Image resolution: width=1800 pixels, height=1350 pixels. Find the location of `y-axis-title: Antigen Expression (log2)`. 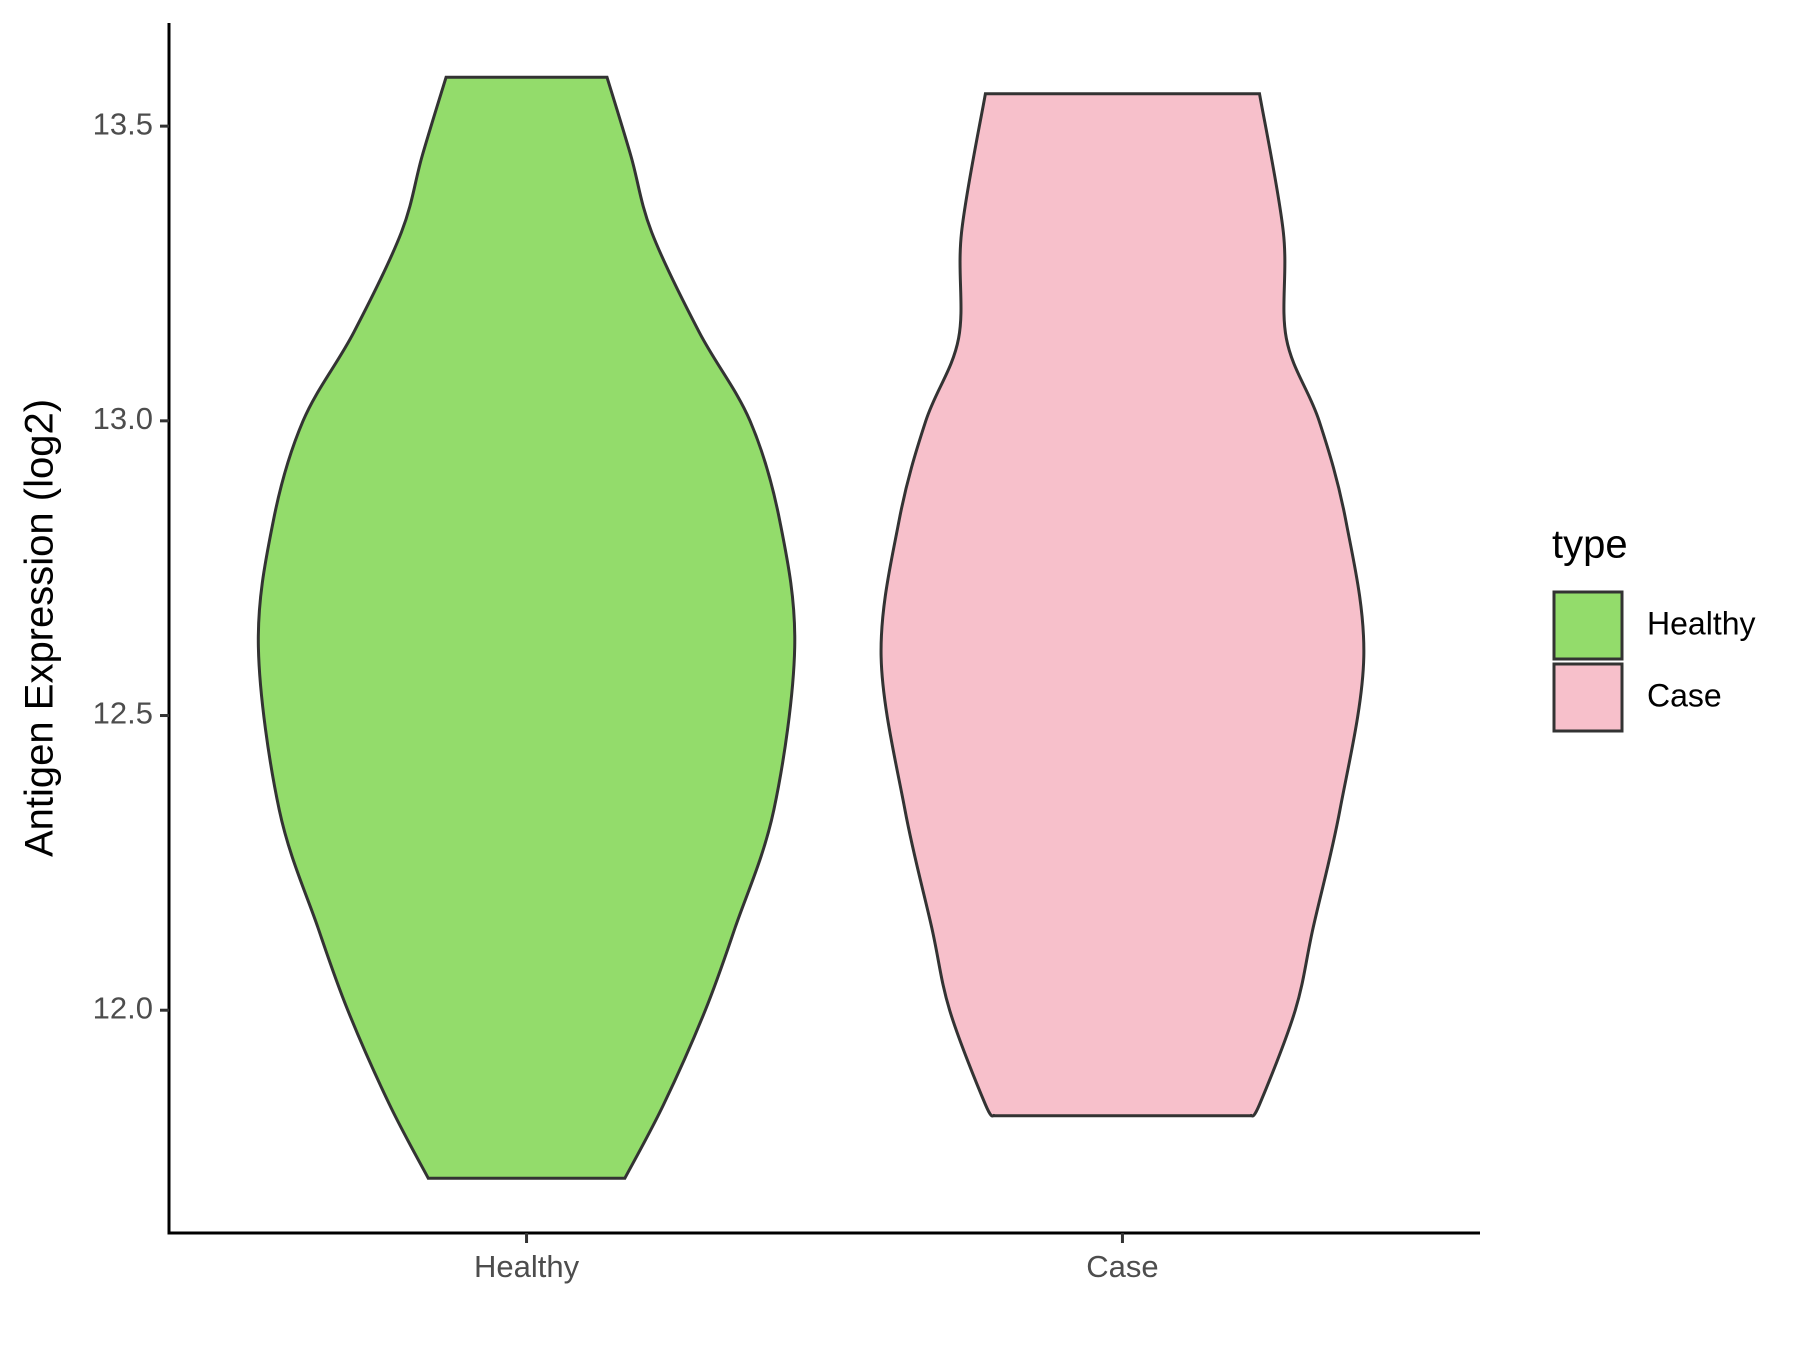

y-axis-title: Antigen Expression (log2) is located at coordinates (40, 628).